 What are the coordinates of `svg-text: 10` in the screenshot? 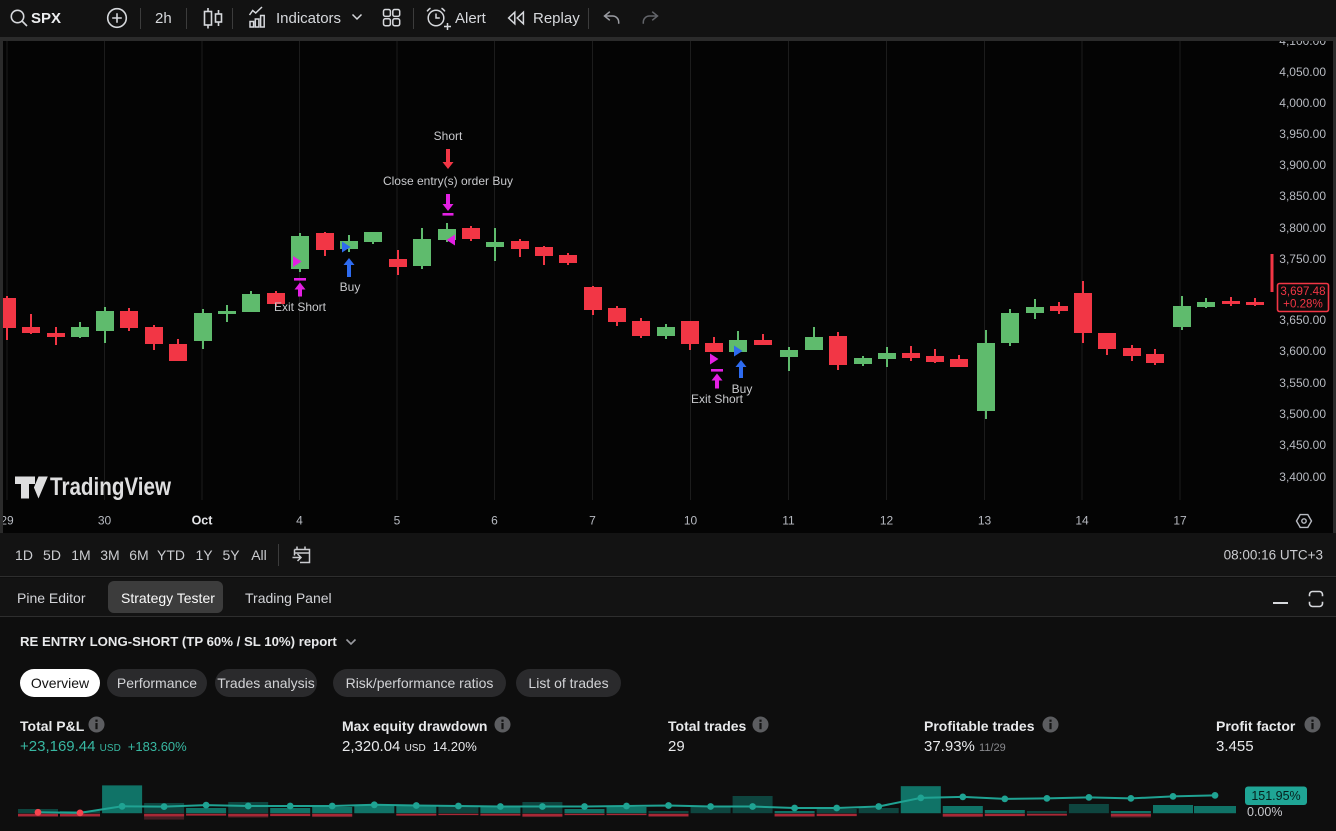 It's located at (691, 521).